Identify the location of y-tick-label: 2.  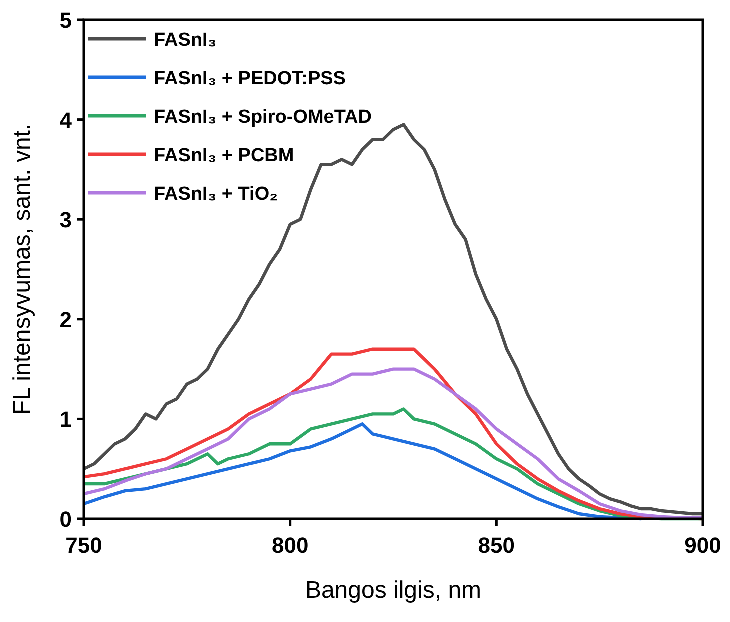
(66, 319).